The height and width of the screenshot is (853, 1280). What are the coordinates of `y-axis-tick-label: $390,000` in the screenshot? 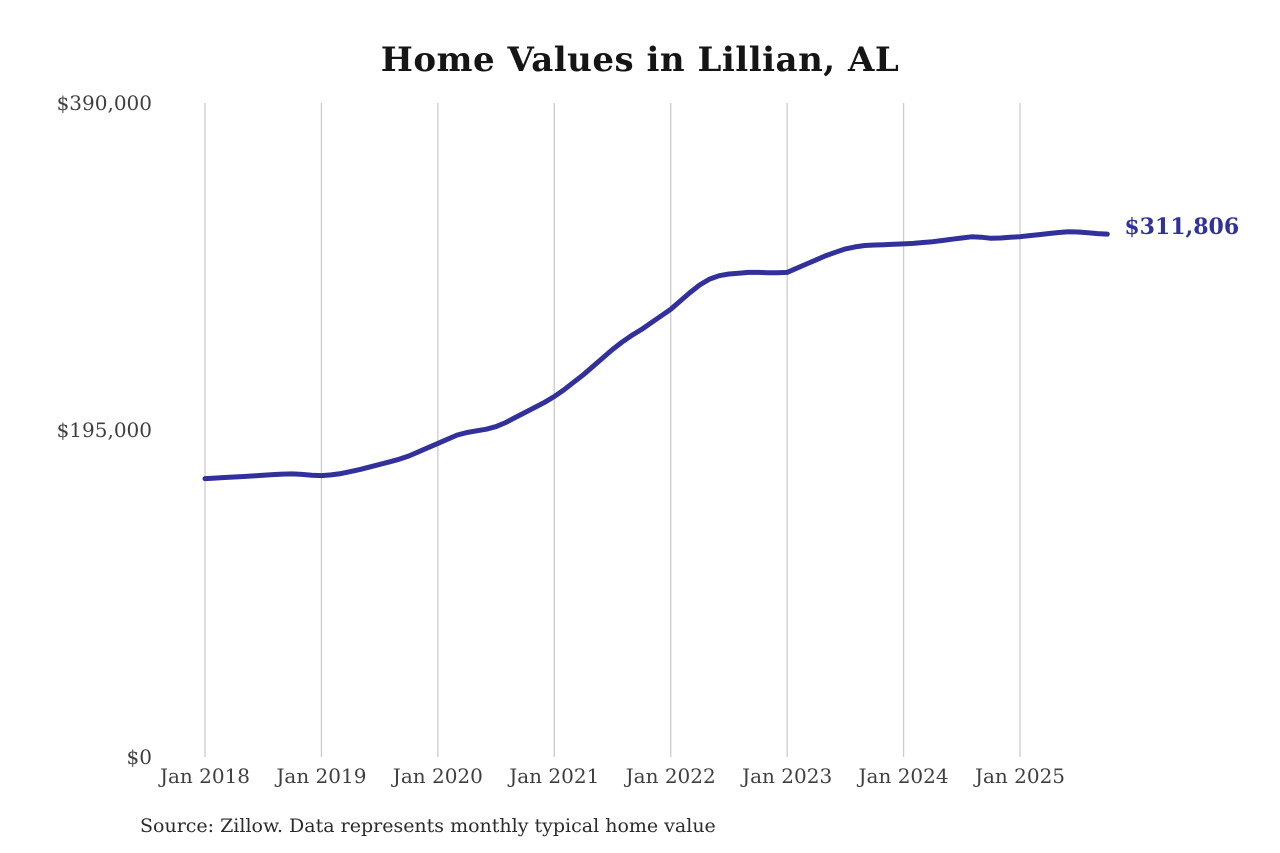 It's located at (104, 103).